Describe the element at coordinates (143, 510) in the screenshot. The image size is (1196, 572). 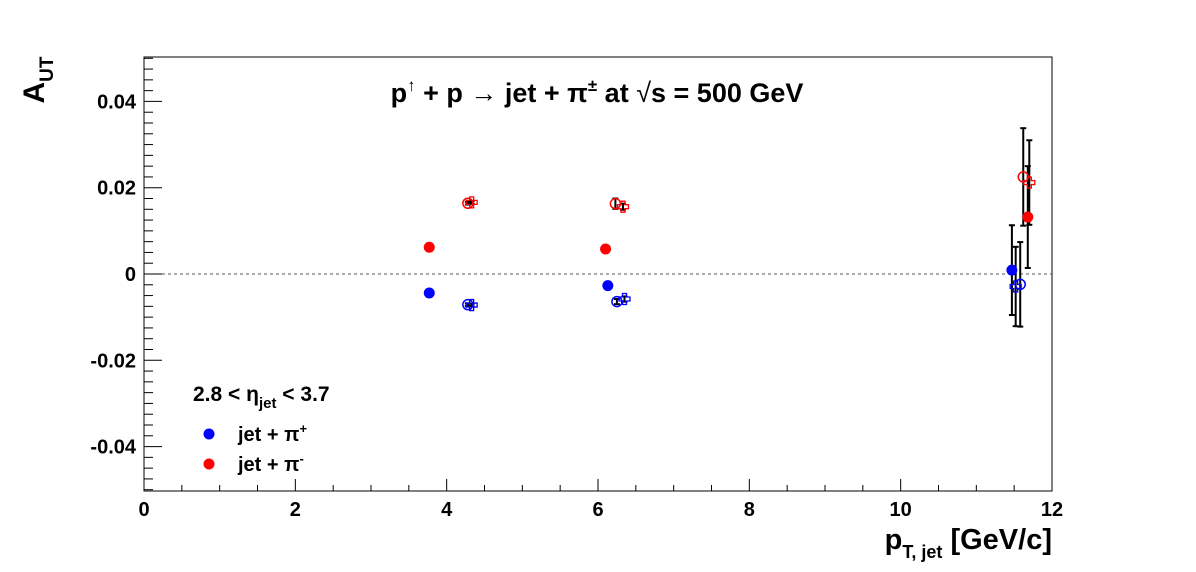
I see `x-tick-label: 0` at that location.